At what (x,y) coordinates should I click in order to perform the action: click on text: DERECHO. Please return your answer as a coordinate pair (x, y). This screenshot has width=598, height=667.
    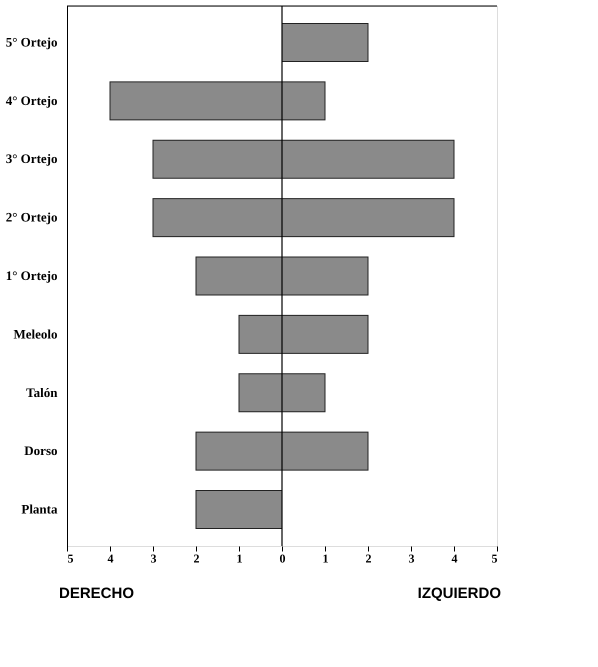
    Looking at the image, I should click on (96, 593).